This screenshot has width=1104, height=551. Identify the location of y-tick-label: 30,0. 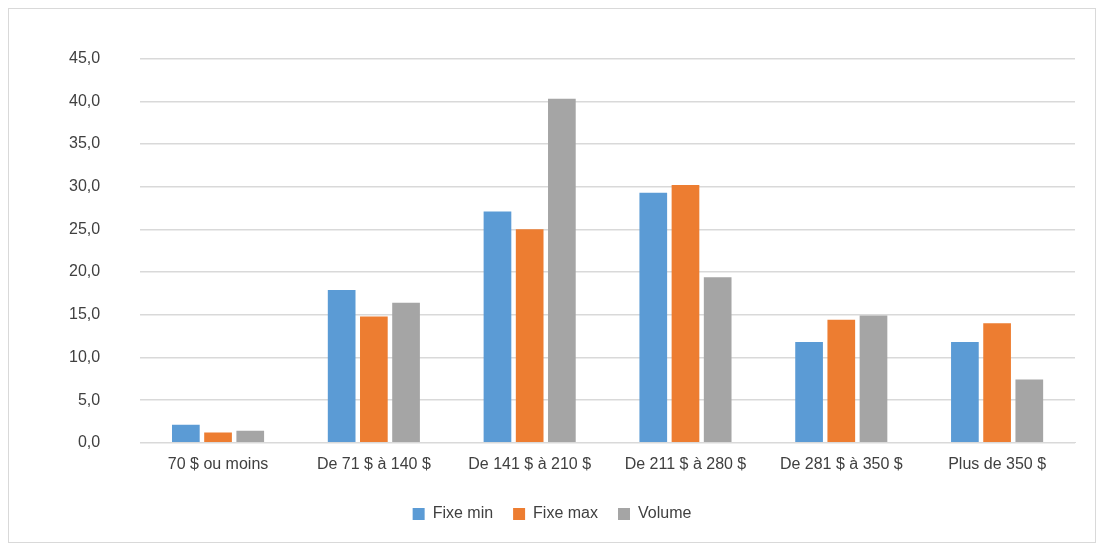
(85, 186).